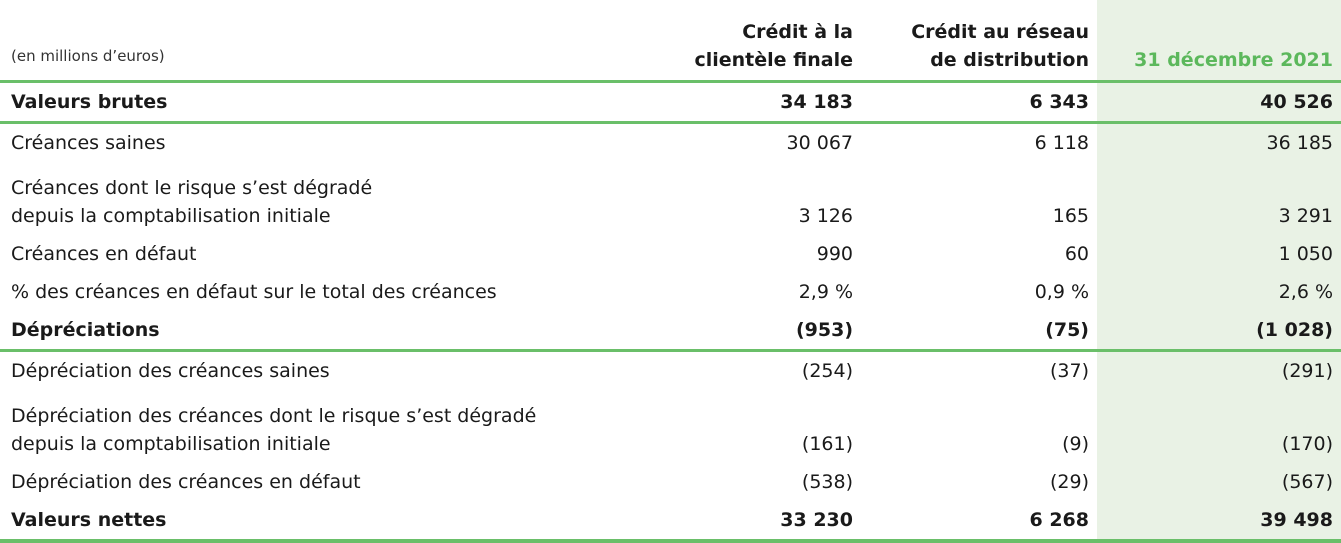 Image resolution: width=1341 pixels, height=543 pixels. I want to click on cell-reseau: (75), so click(979, 331).